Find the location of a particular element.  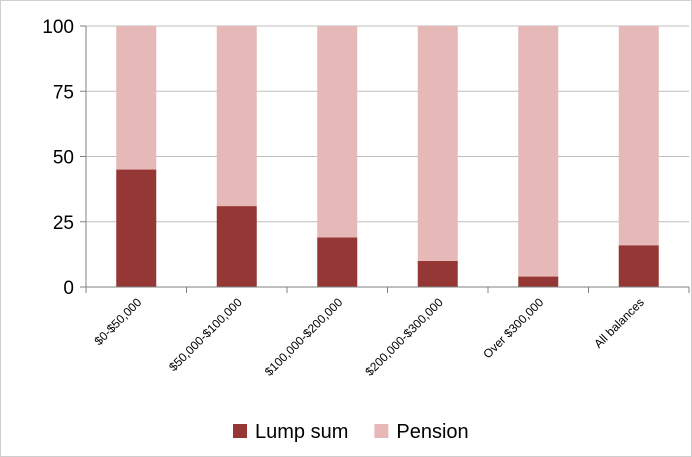

legend-label-lump-sum: Lump sum is located at coordinates (301, 432).